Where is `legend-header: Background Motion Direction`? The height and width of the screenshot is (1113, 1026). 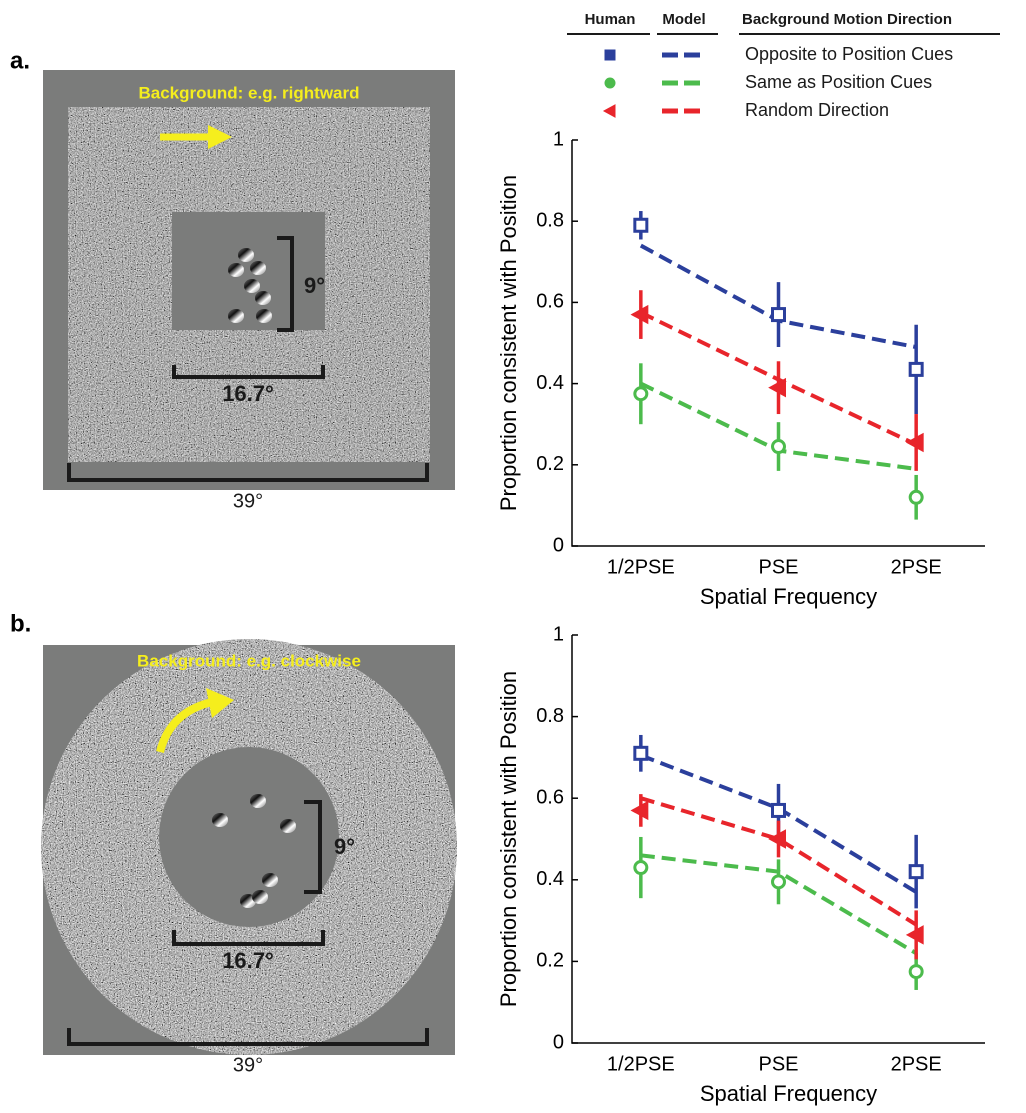 legend-header: Background Motion Direction is located at coordinates (847, 19).